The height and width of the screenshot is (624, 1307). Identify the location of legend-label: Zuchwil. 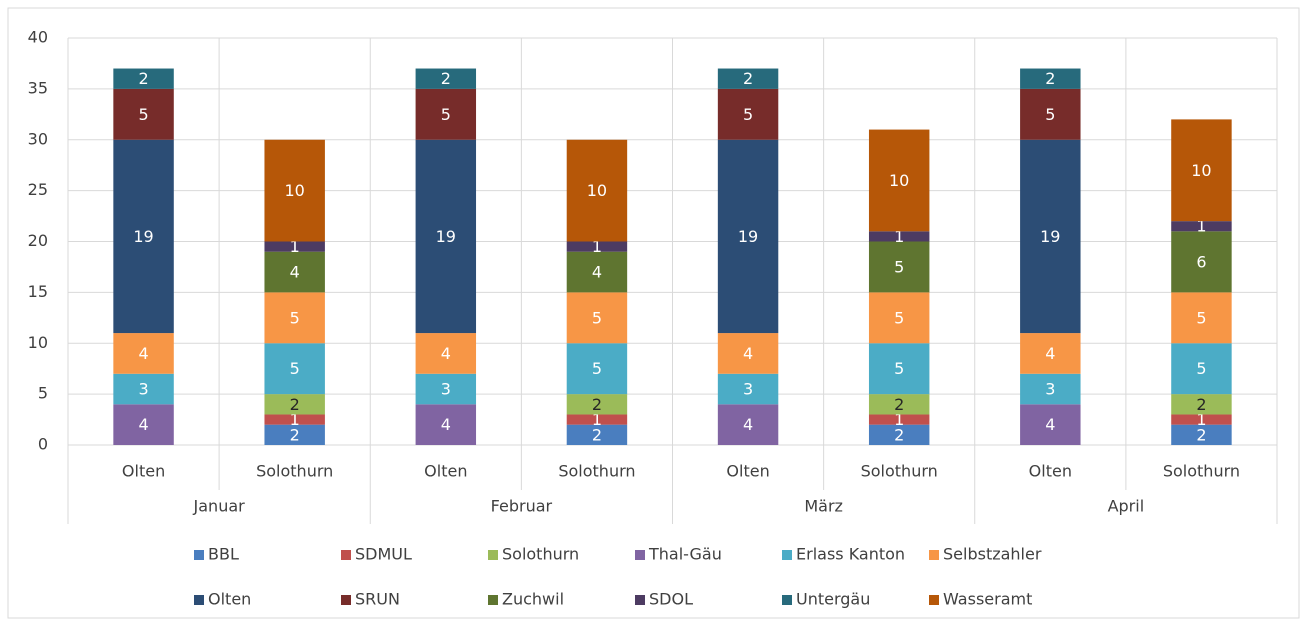
(533, 599).